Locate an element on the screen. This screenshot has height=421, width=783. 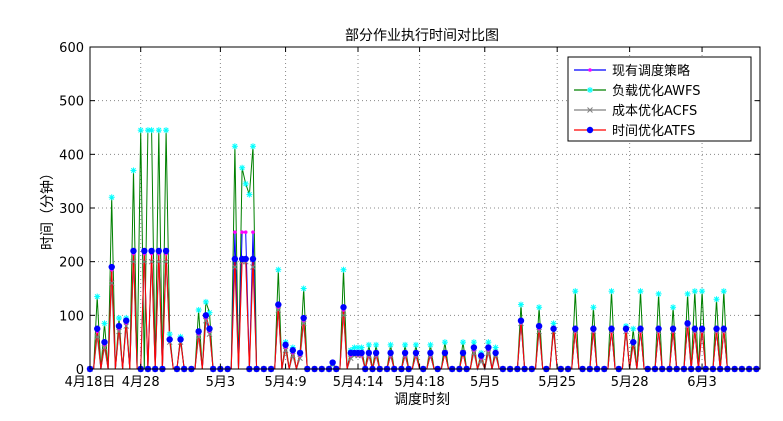
x-tick-label: 4月18日 is located at coordinates (90, 382).